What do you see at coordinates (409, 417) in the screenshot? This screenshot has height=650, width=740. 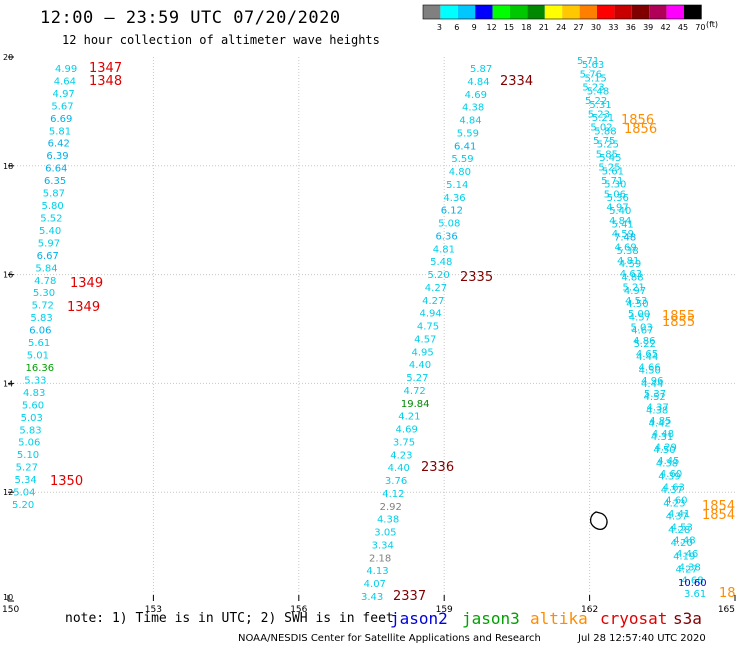 I see `swh-value: 4.21` at bounding box center [409, 417].